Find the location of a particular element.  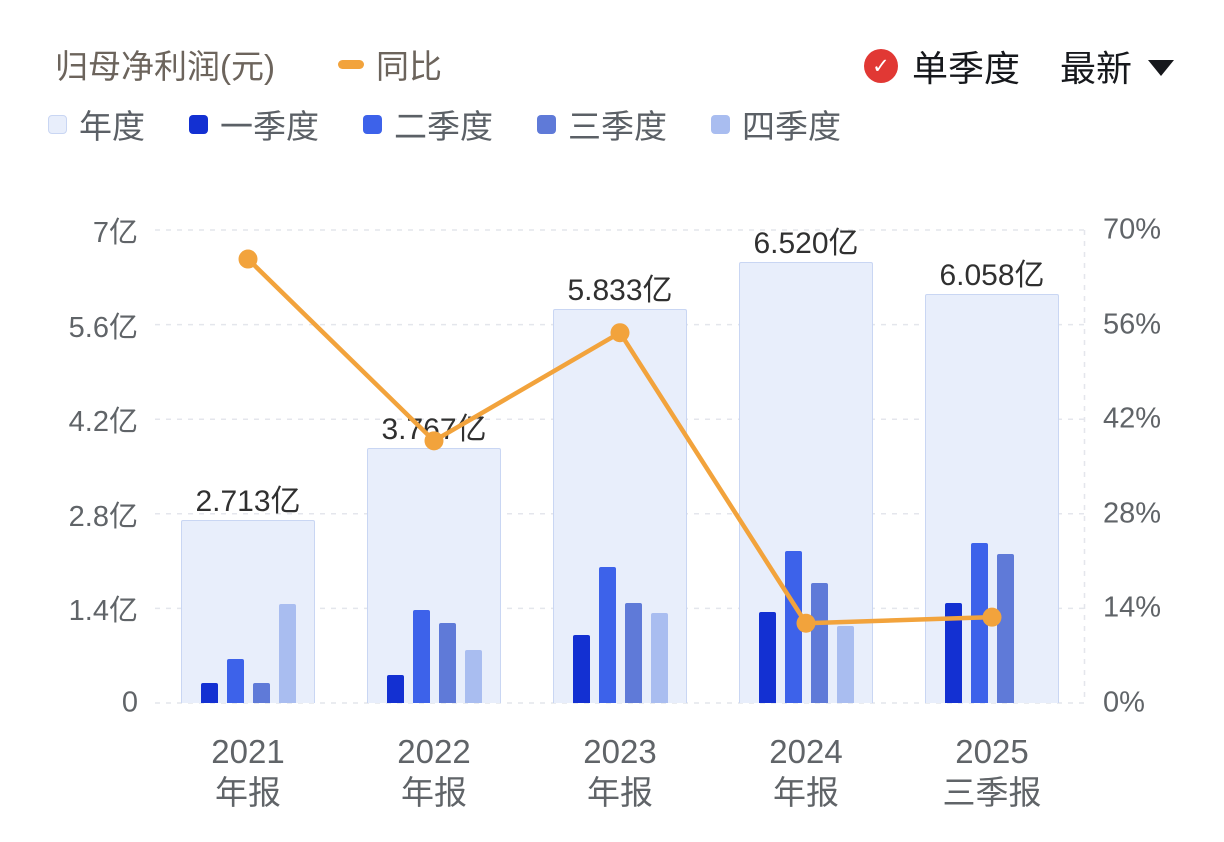

x-axis-label: 2024 年报 is located at coordinates (806, 772).